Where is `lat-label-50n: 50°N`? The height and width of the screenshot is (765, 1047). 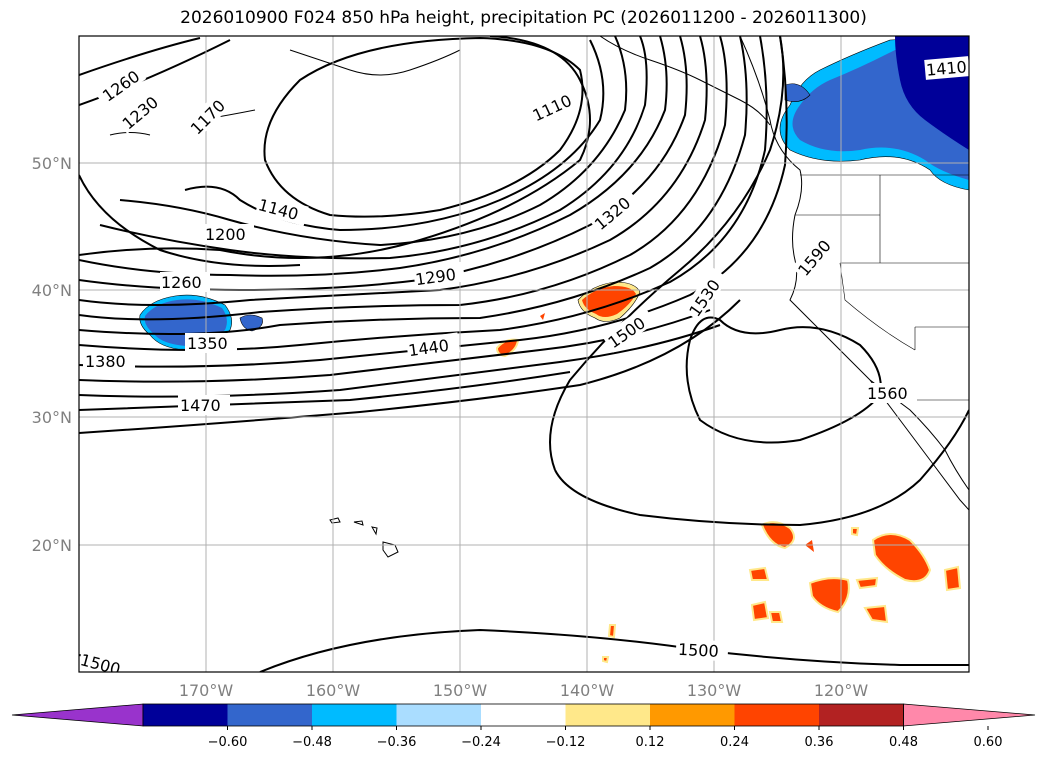
lat-label-50n: 50°N is located at coordinates (52, 163).